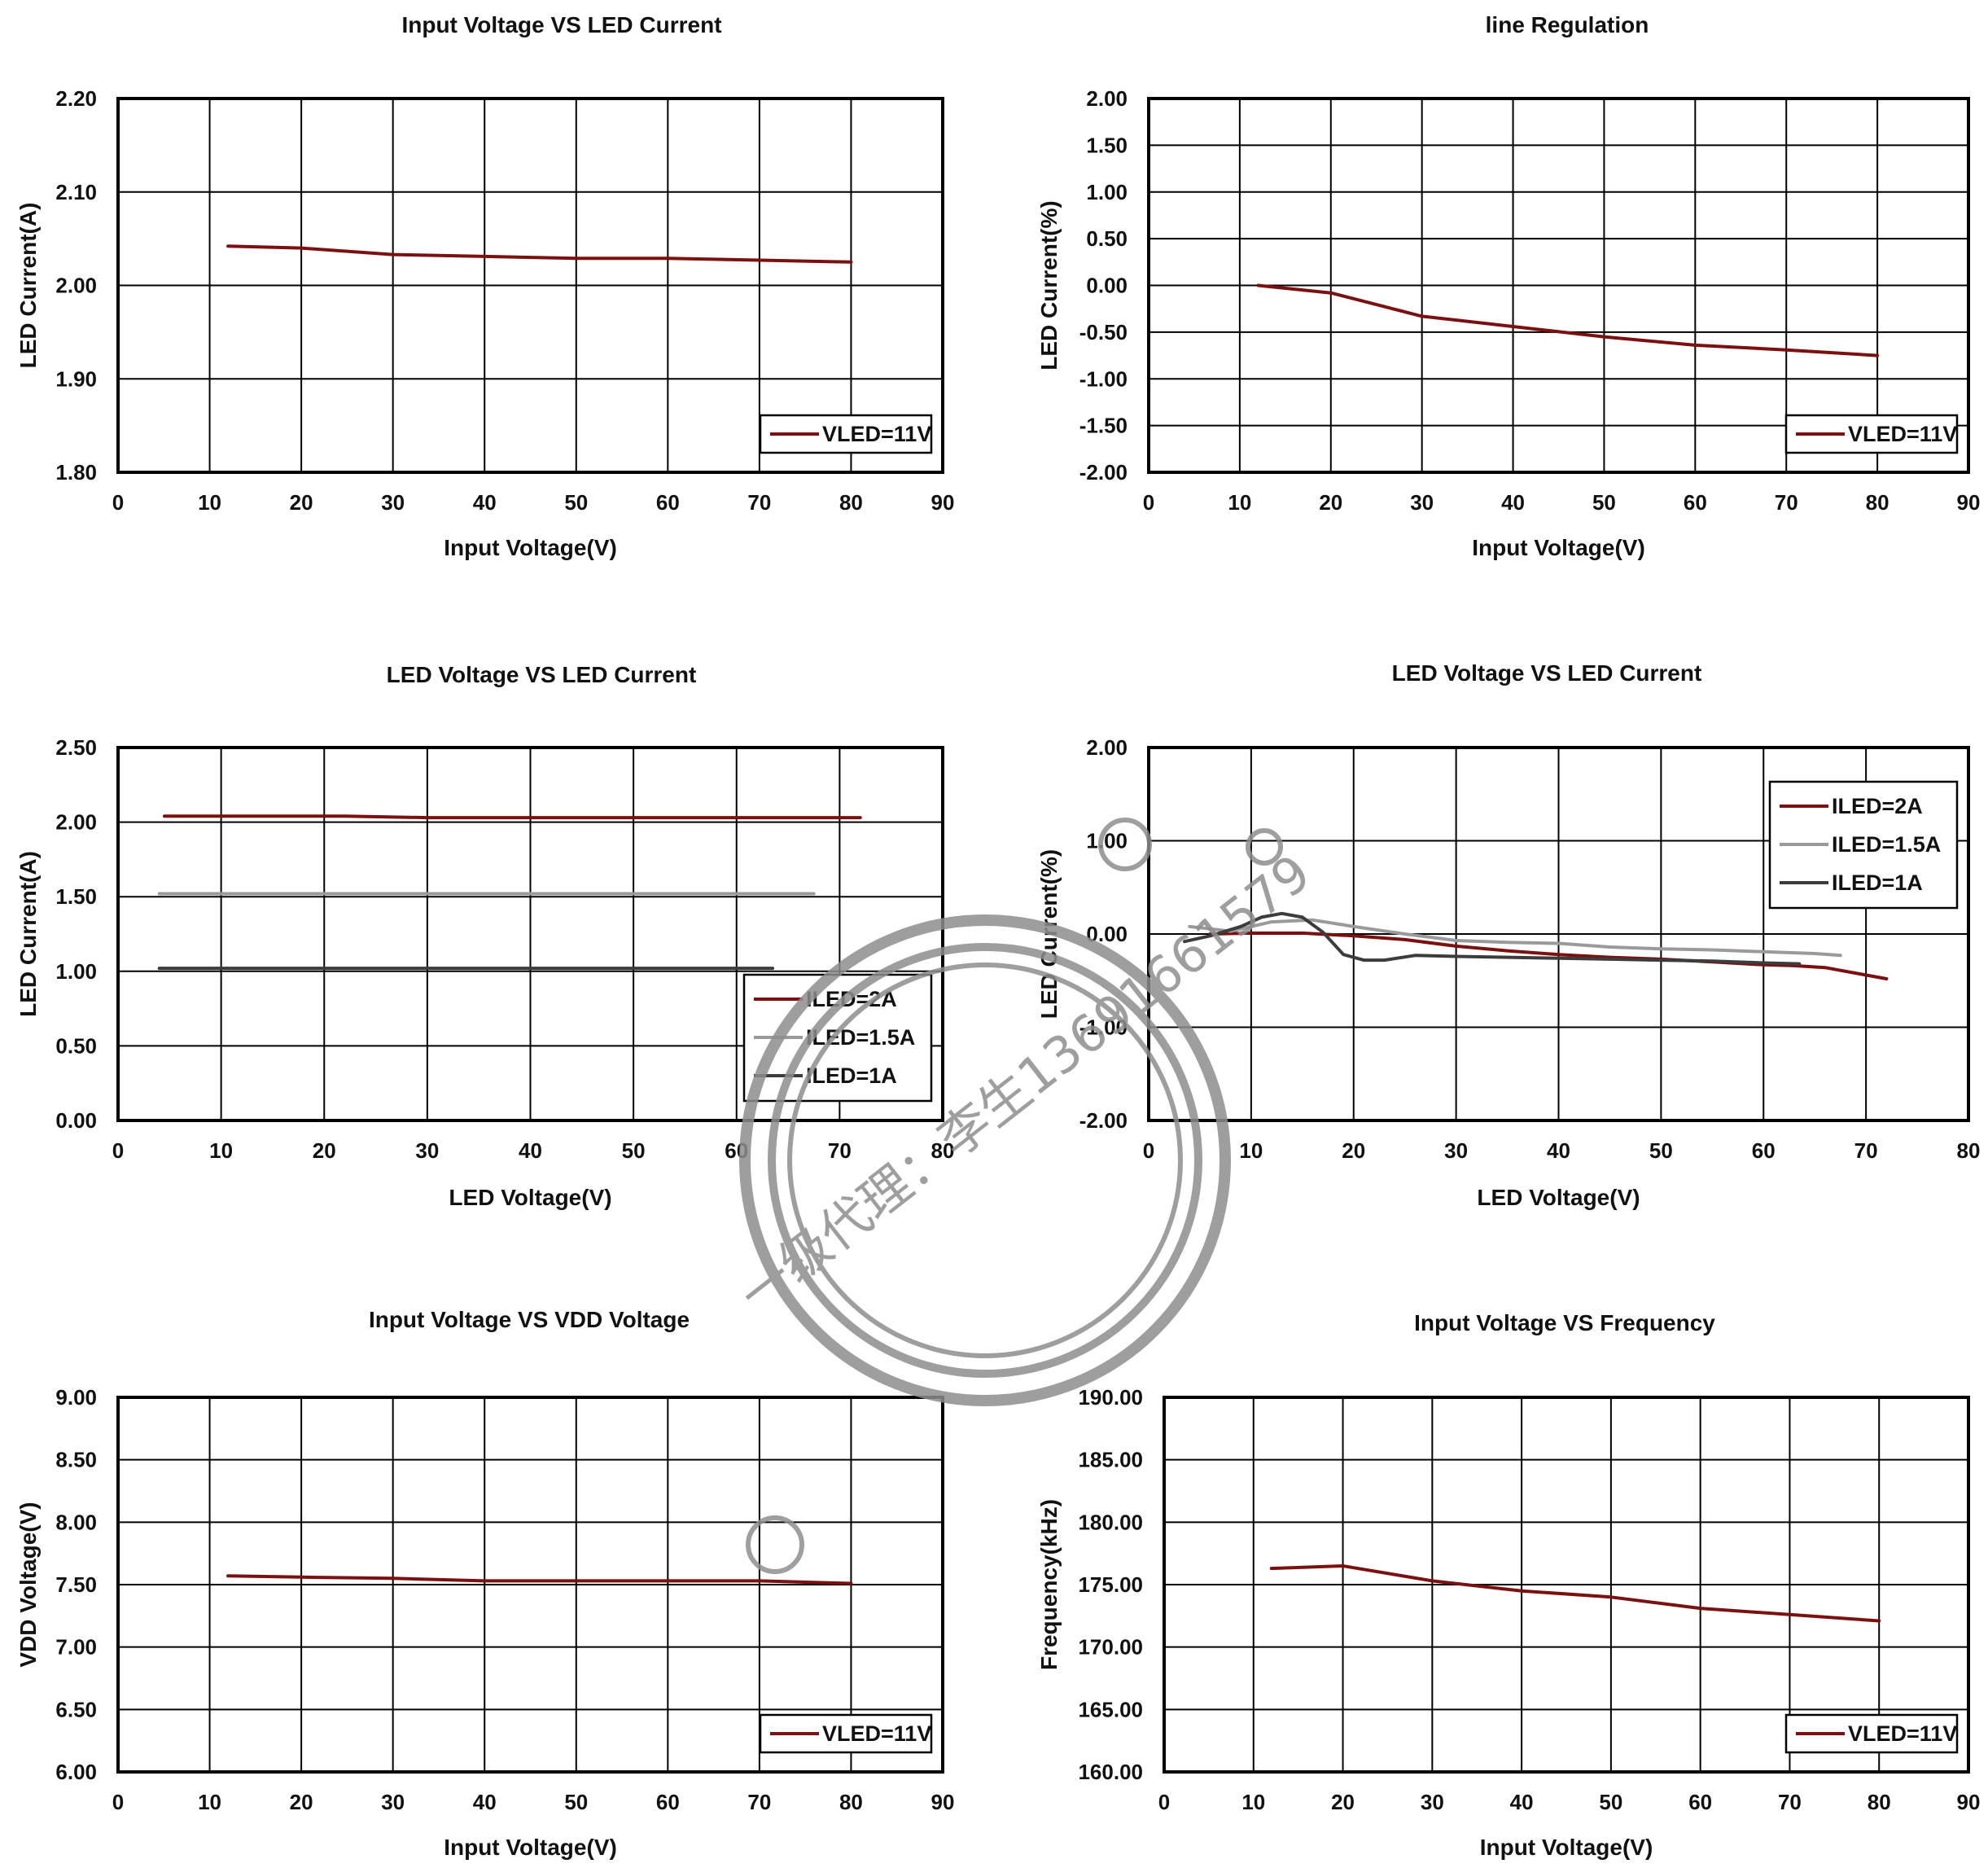 The image size is (1988, 1868). Describe the element at coordinates (76, 1460) in the screenshot. I see `y-tick-label: 8.50` at that location.